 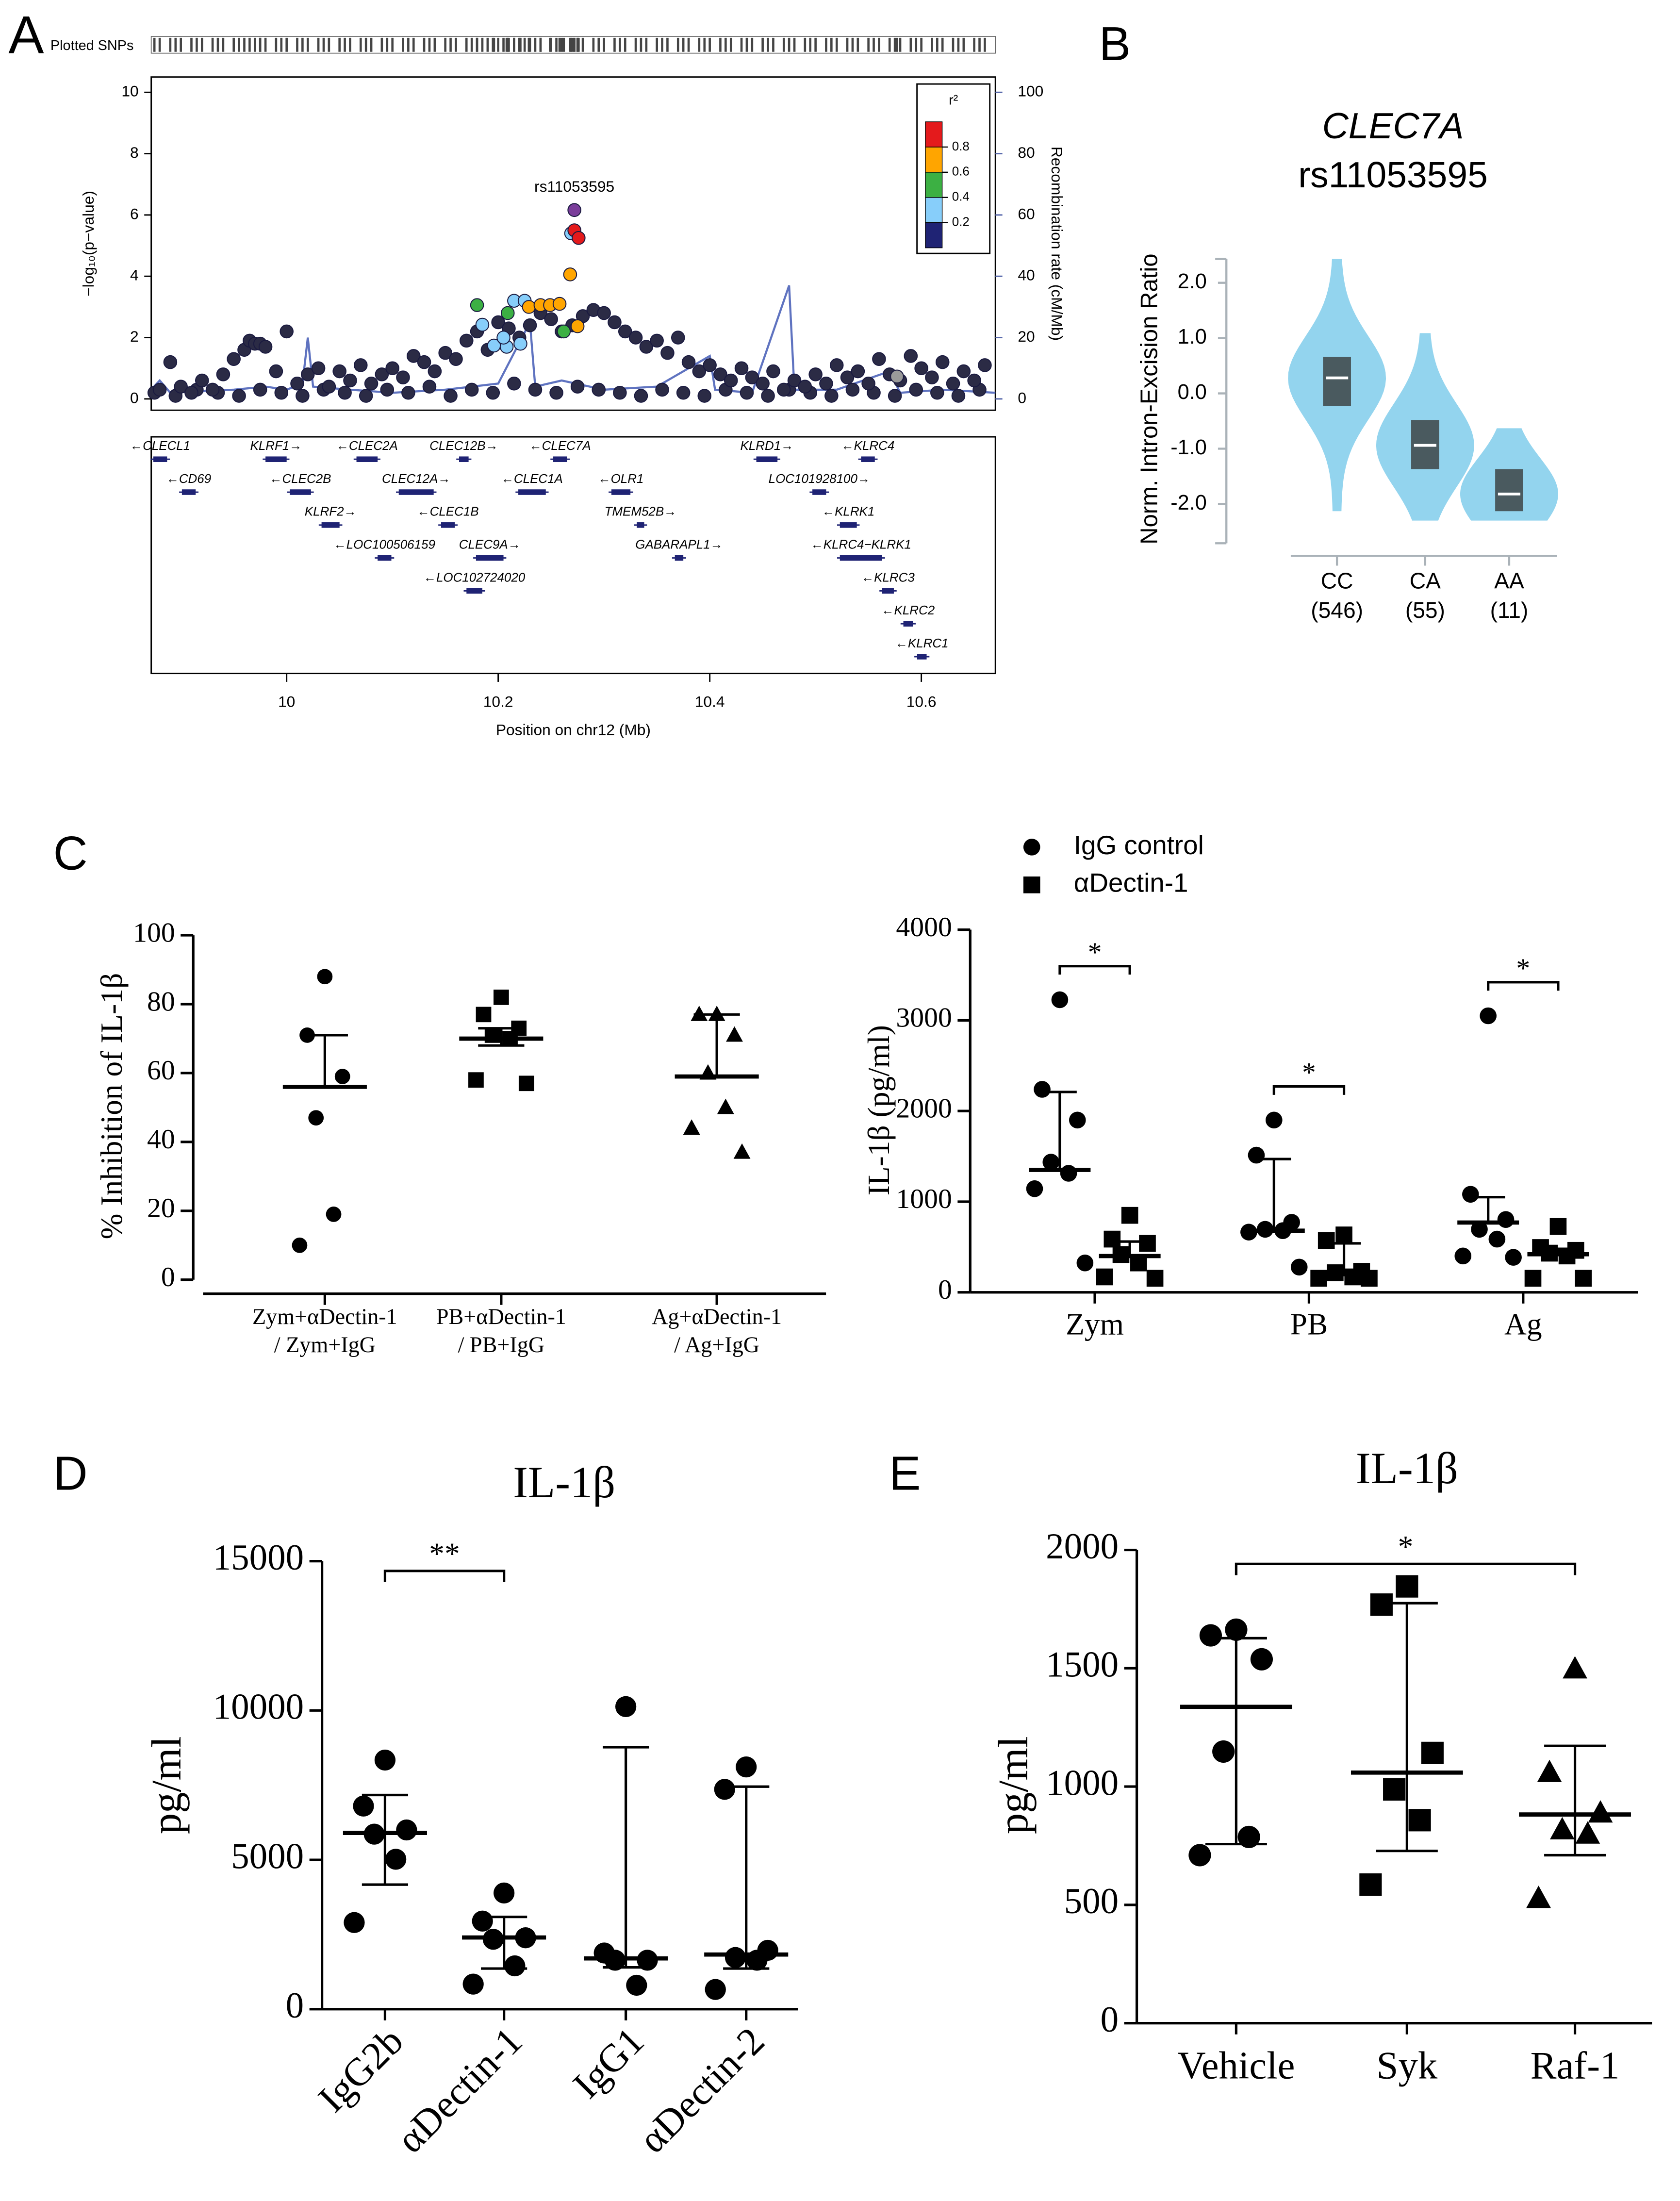 I want to click on y2-tick-label: 20, so click(x=1026, y=336).